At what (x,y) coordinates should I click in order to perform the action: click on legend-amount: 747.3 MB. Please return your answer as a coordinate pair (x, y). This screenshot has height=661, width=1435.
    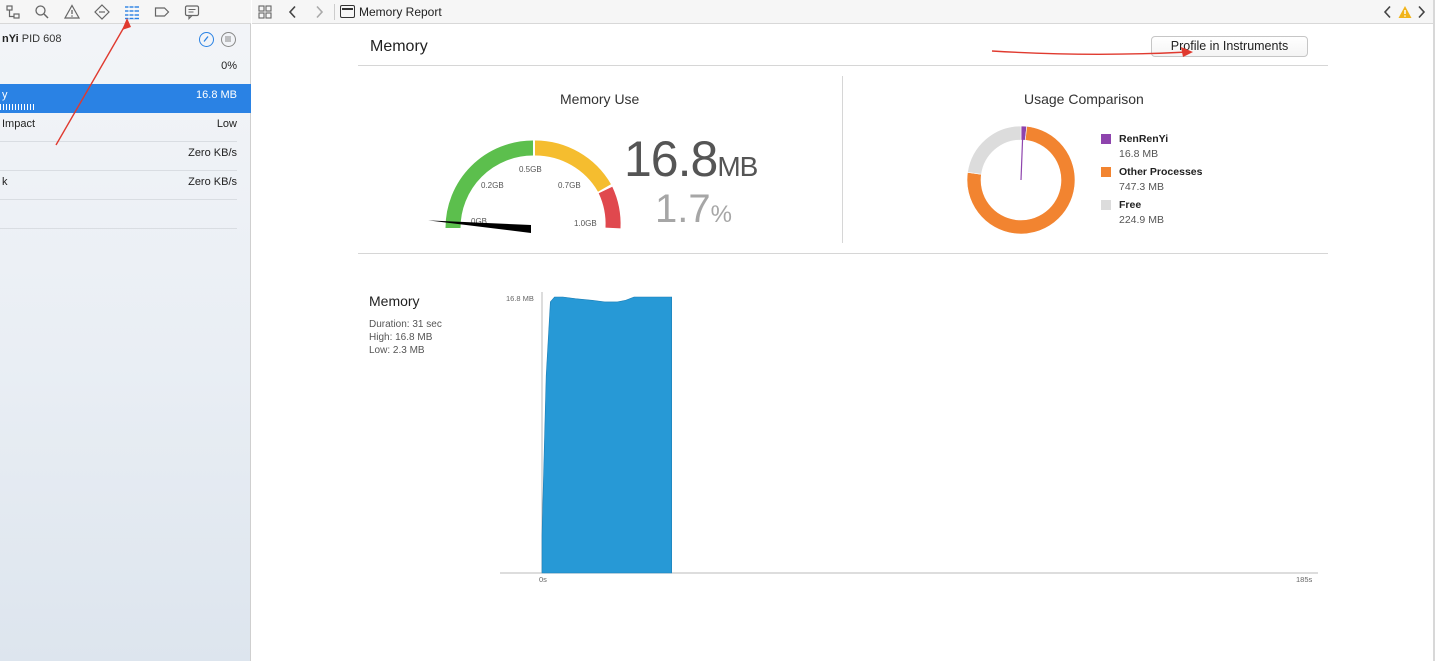
    Looking at the image, I should click on (1141, 187).